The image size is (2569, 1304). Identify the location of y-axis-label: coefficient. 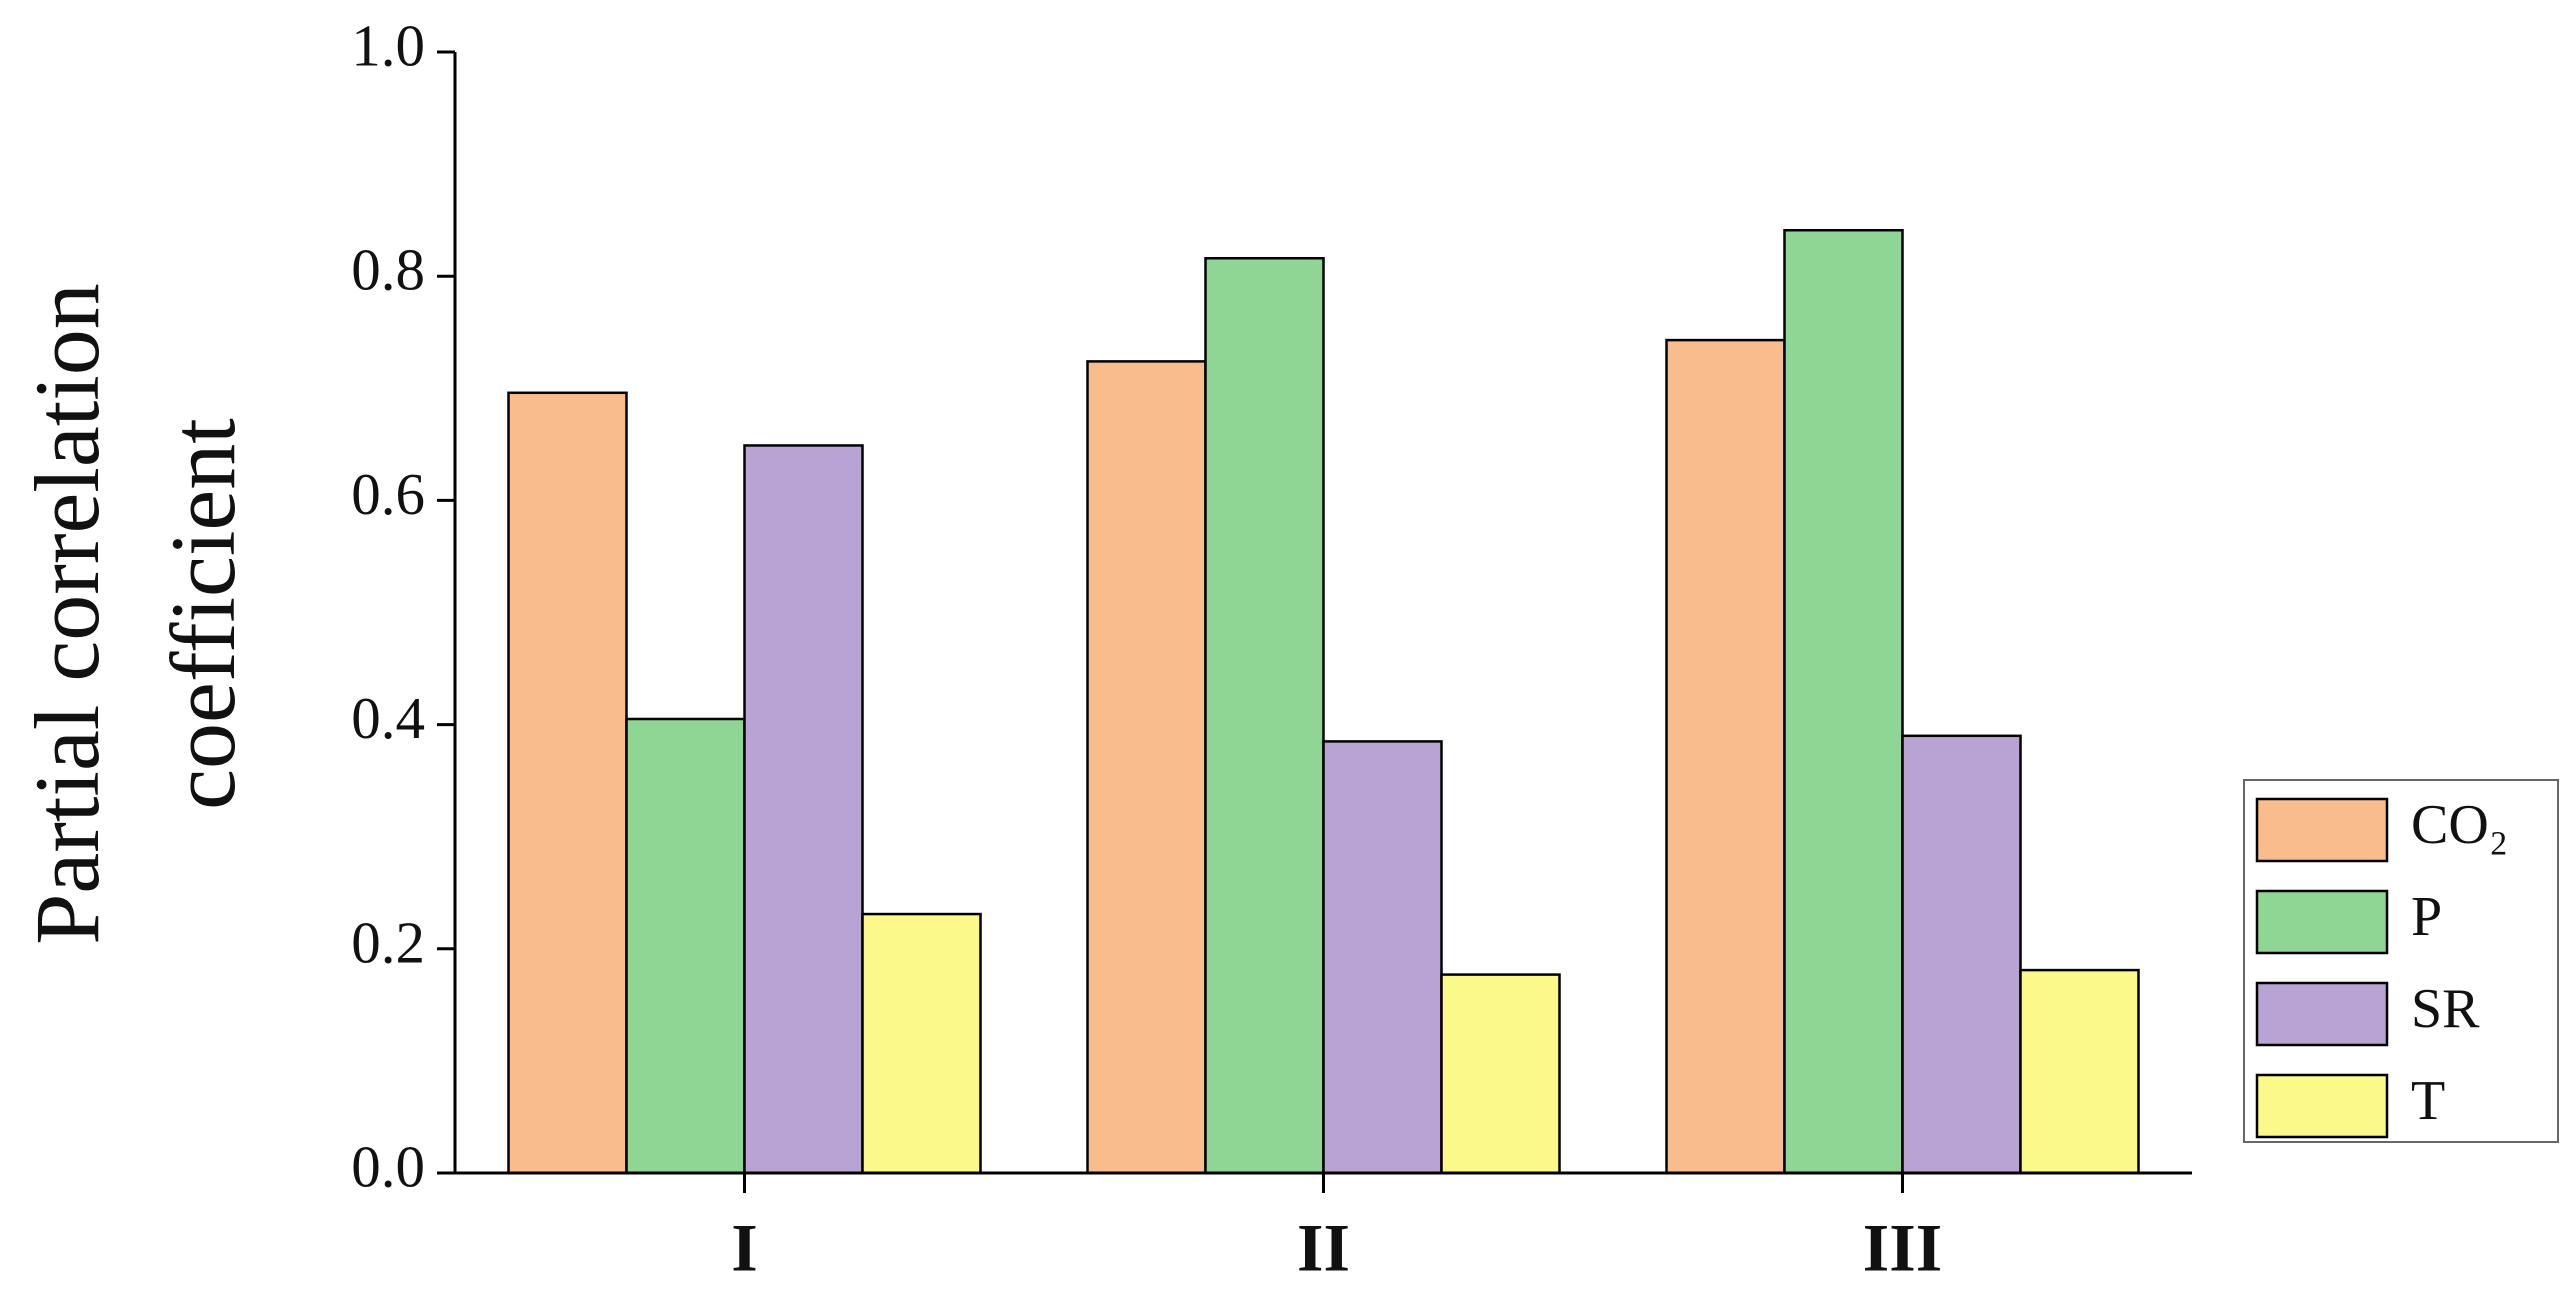
(203, 614).